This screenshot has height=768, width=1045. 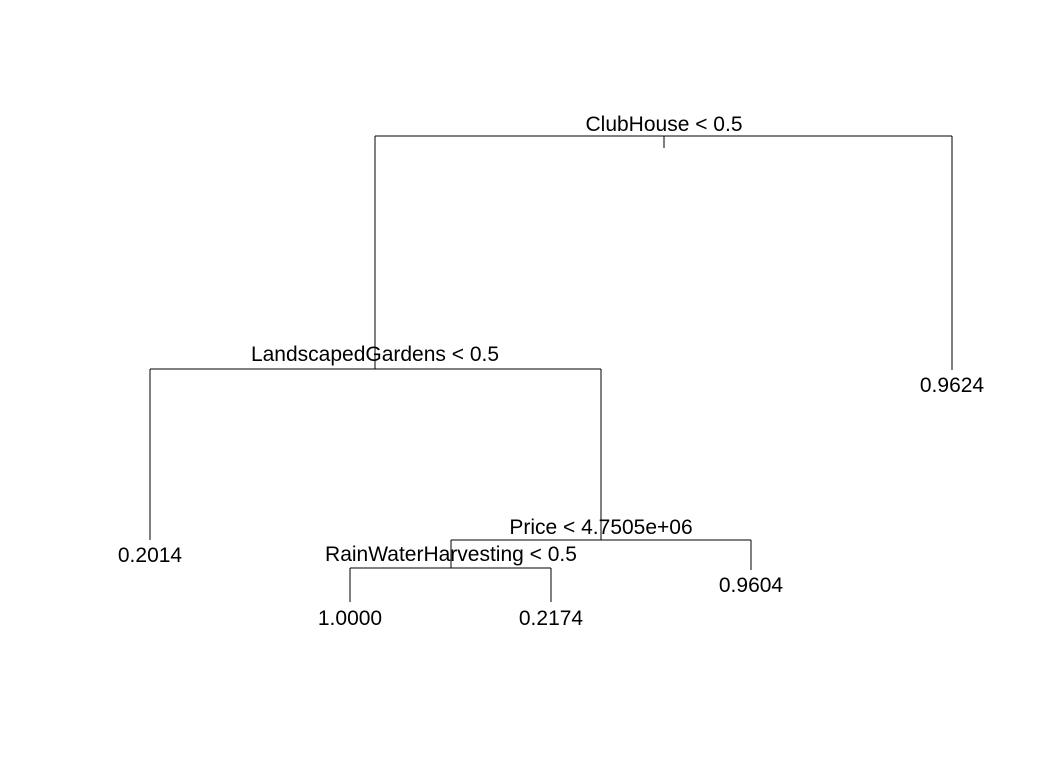 What do you see at coordinates (952, 385) in the screenshot?
I see `leaf-label-0-9624: 0.9624` at bounding box center [952, 385].